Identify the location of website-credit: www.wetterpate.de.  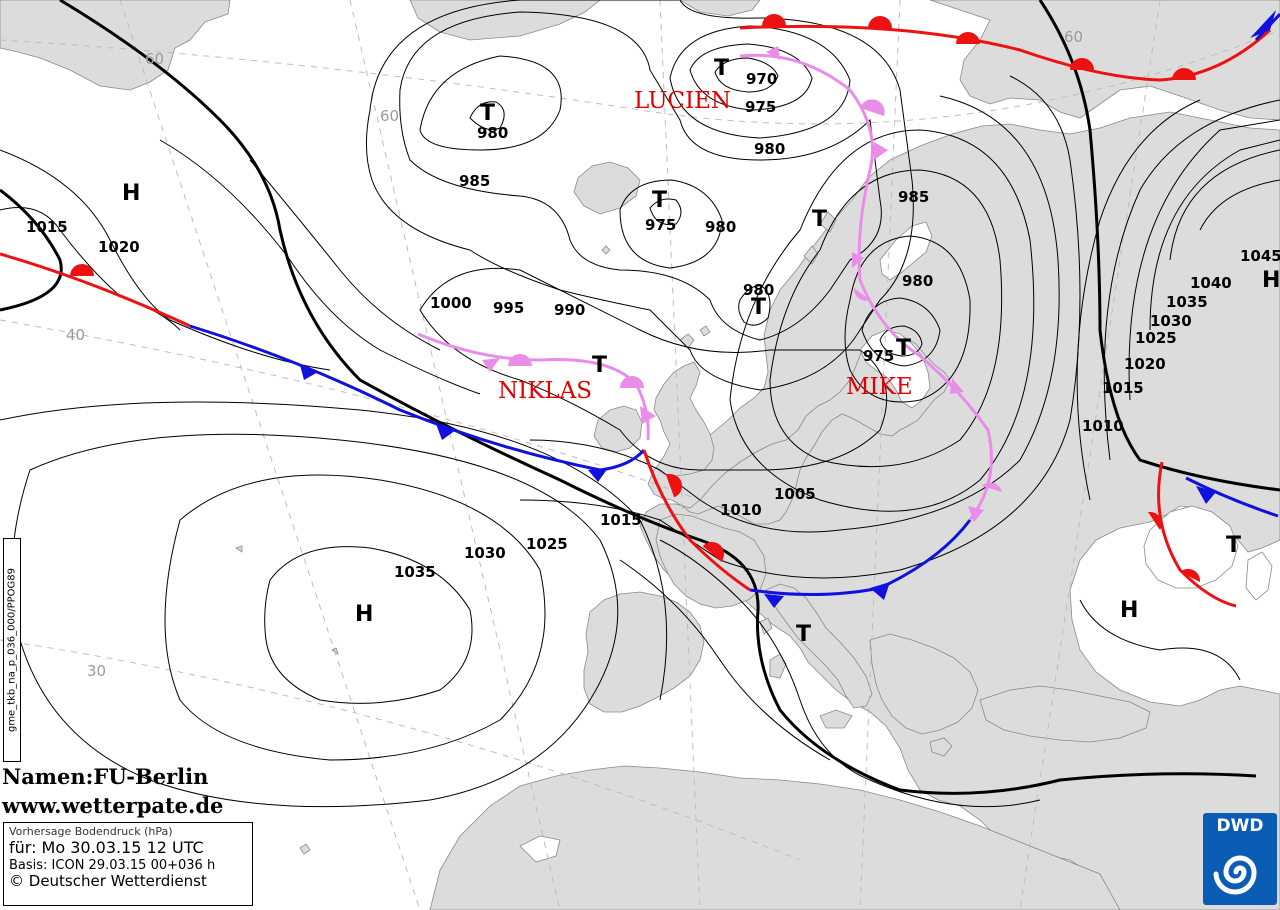
(113, 805).